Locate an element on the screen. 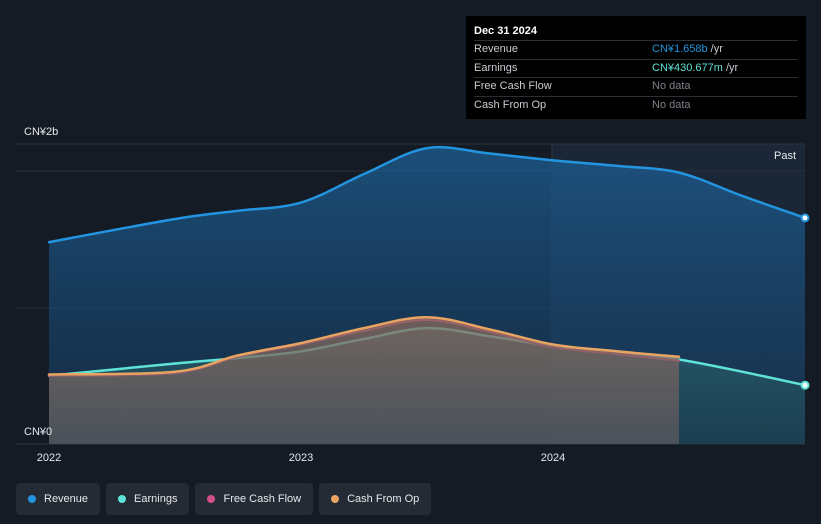  legend-item-earnings: Earnings is located at coordinates (148, 499).